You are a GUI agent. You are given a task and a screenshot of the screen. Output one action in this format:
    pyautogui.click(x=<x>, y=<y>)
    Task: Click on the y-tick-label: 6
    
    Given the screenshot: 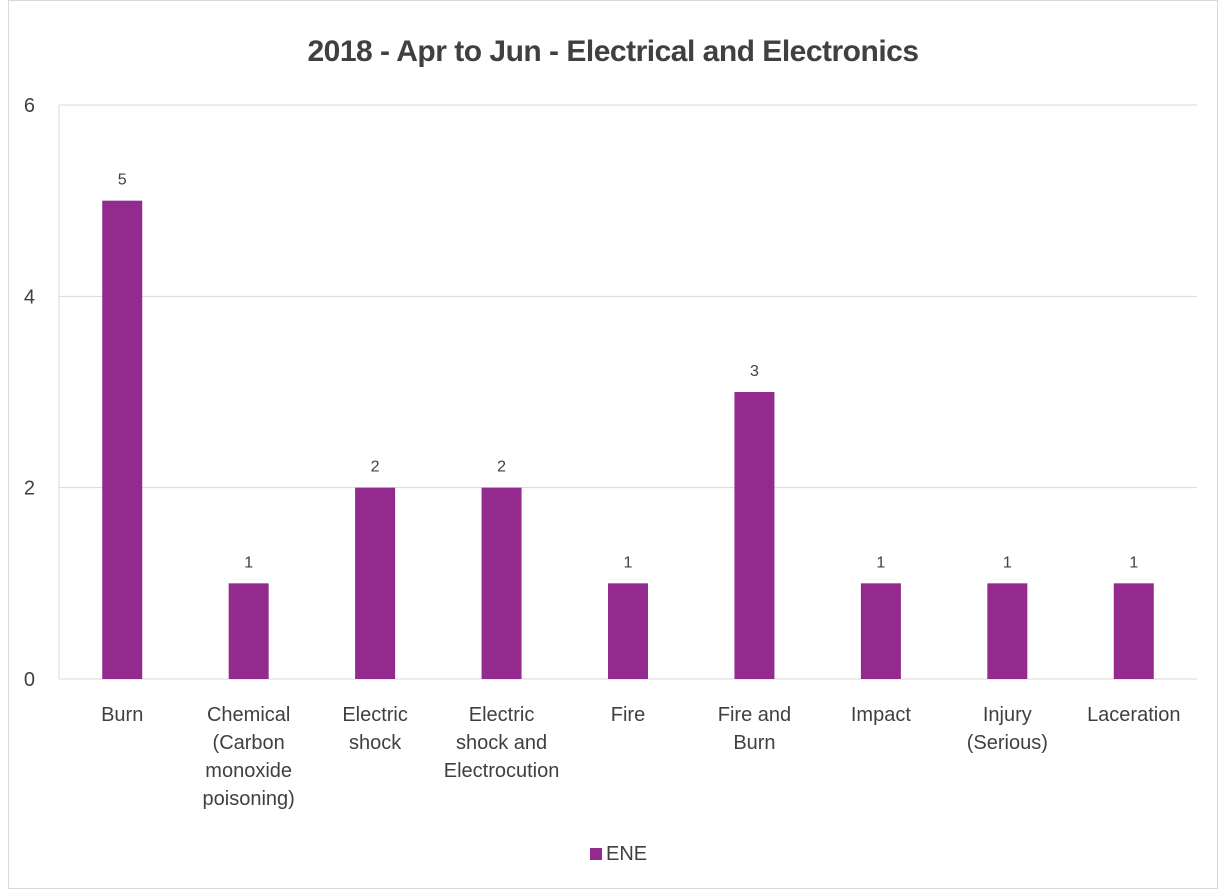 What is the action you would take?
    pyautogui.click(x=29, y=106)
    